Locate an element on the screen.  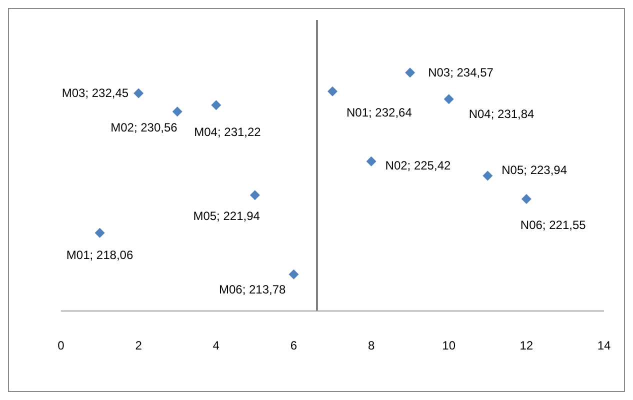
x-tick-label: 4 is located at coordinates (216, 345).